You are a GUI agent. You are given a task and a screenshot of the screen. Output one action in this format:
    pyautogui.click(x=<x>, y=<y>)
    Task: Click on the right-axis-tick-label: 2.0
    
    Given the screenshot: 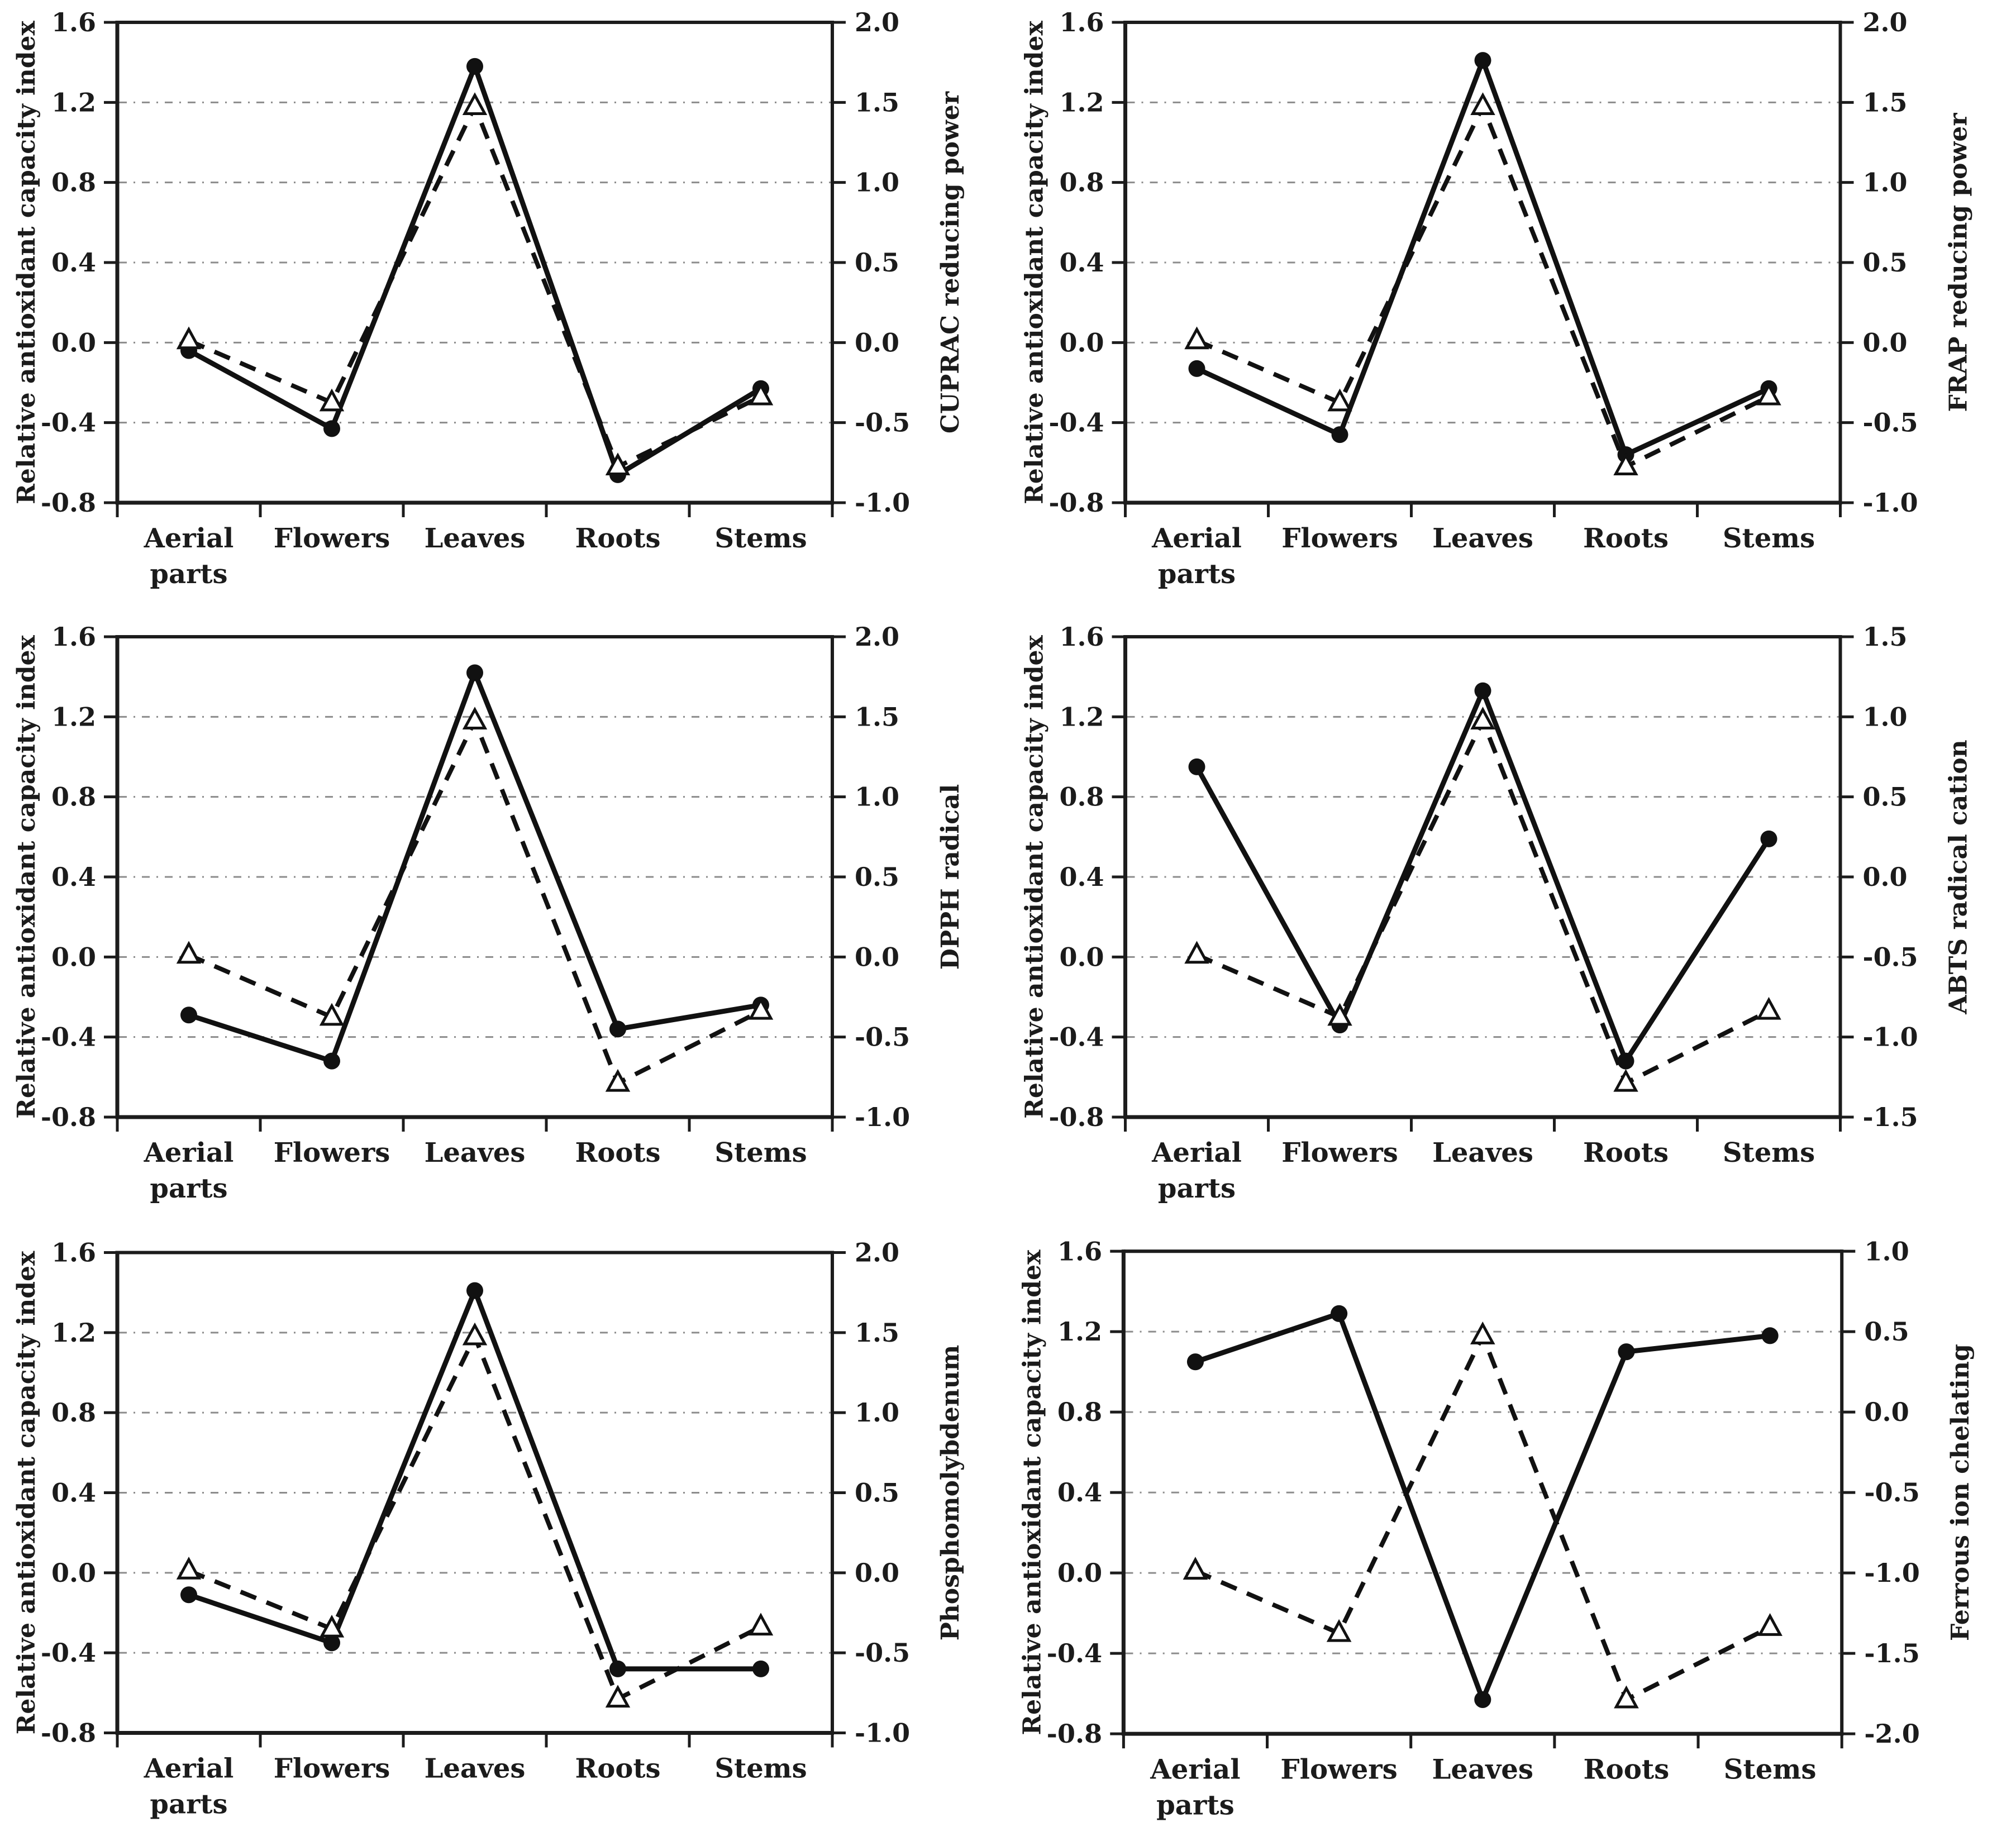 What is the action you would take?
    pyautogui.click(x=1885, y=22)
    